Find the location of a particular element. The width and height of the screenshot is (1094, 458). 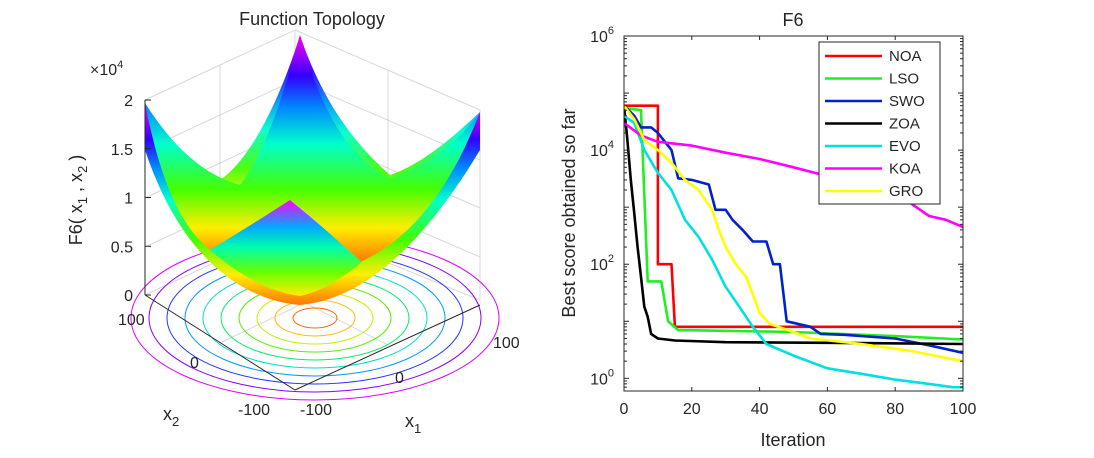

contour-ring is located at coordinates (315, 318).